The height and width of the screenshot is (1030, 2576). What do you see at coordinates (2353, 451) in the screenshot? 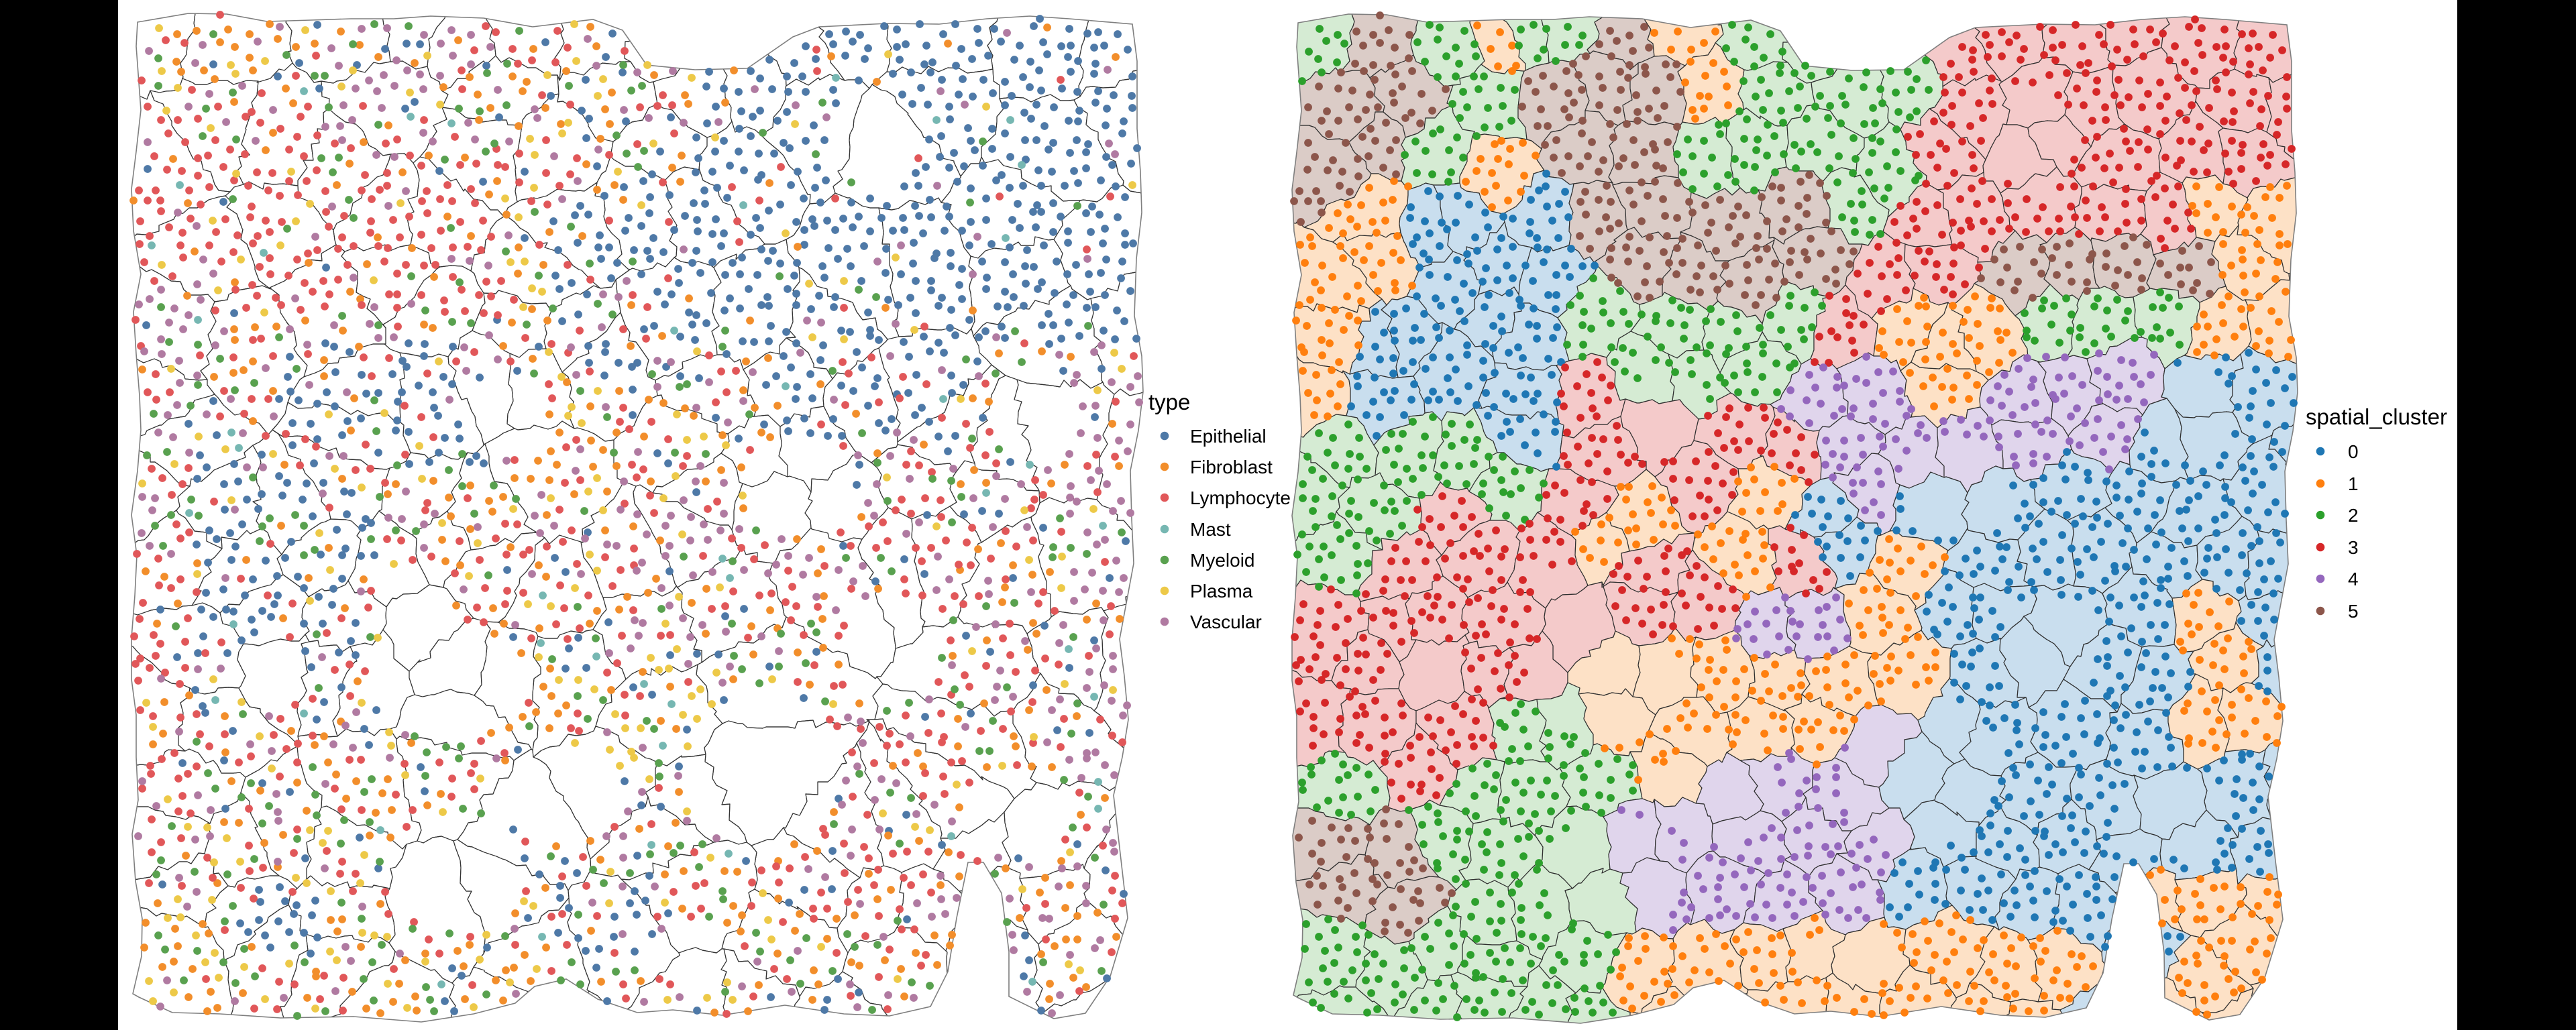
I see `svg-text: 0` at bounding box center [2353, 451].